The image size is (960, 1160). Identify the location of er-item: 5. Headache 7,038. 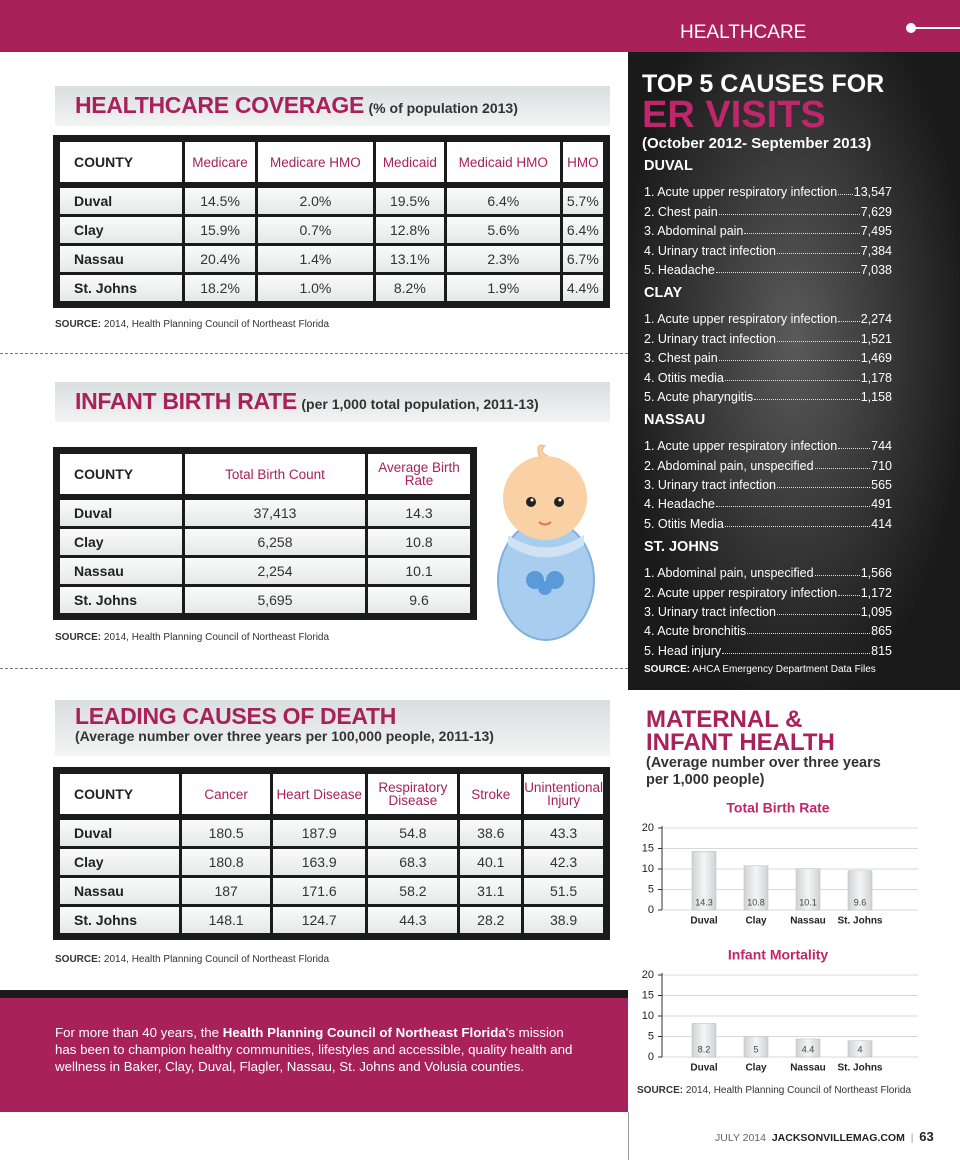
(768, 267).